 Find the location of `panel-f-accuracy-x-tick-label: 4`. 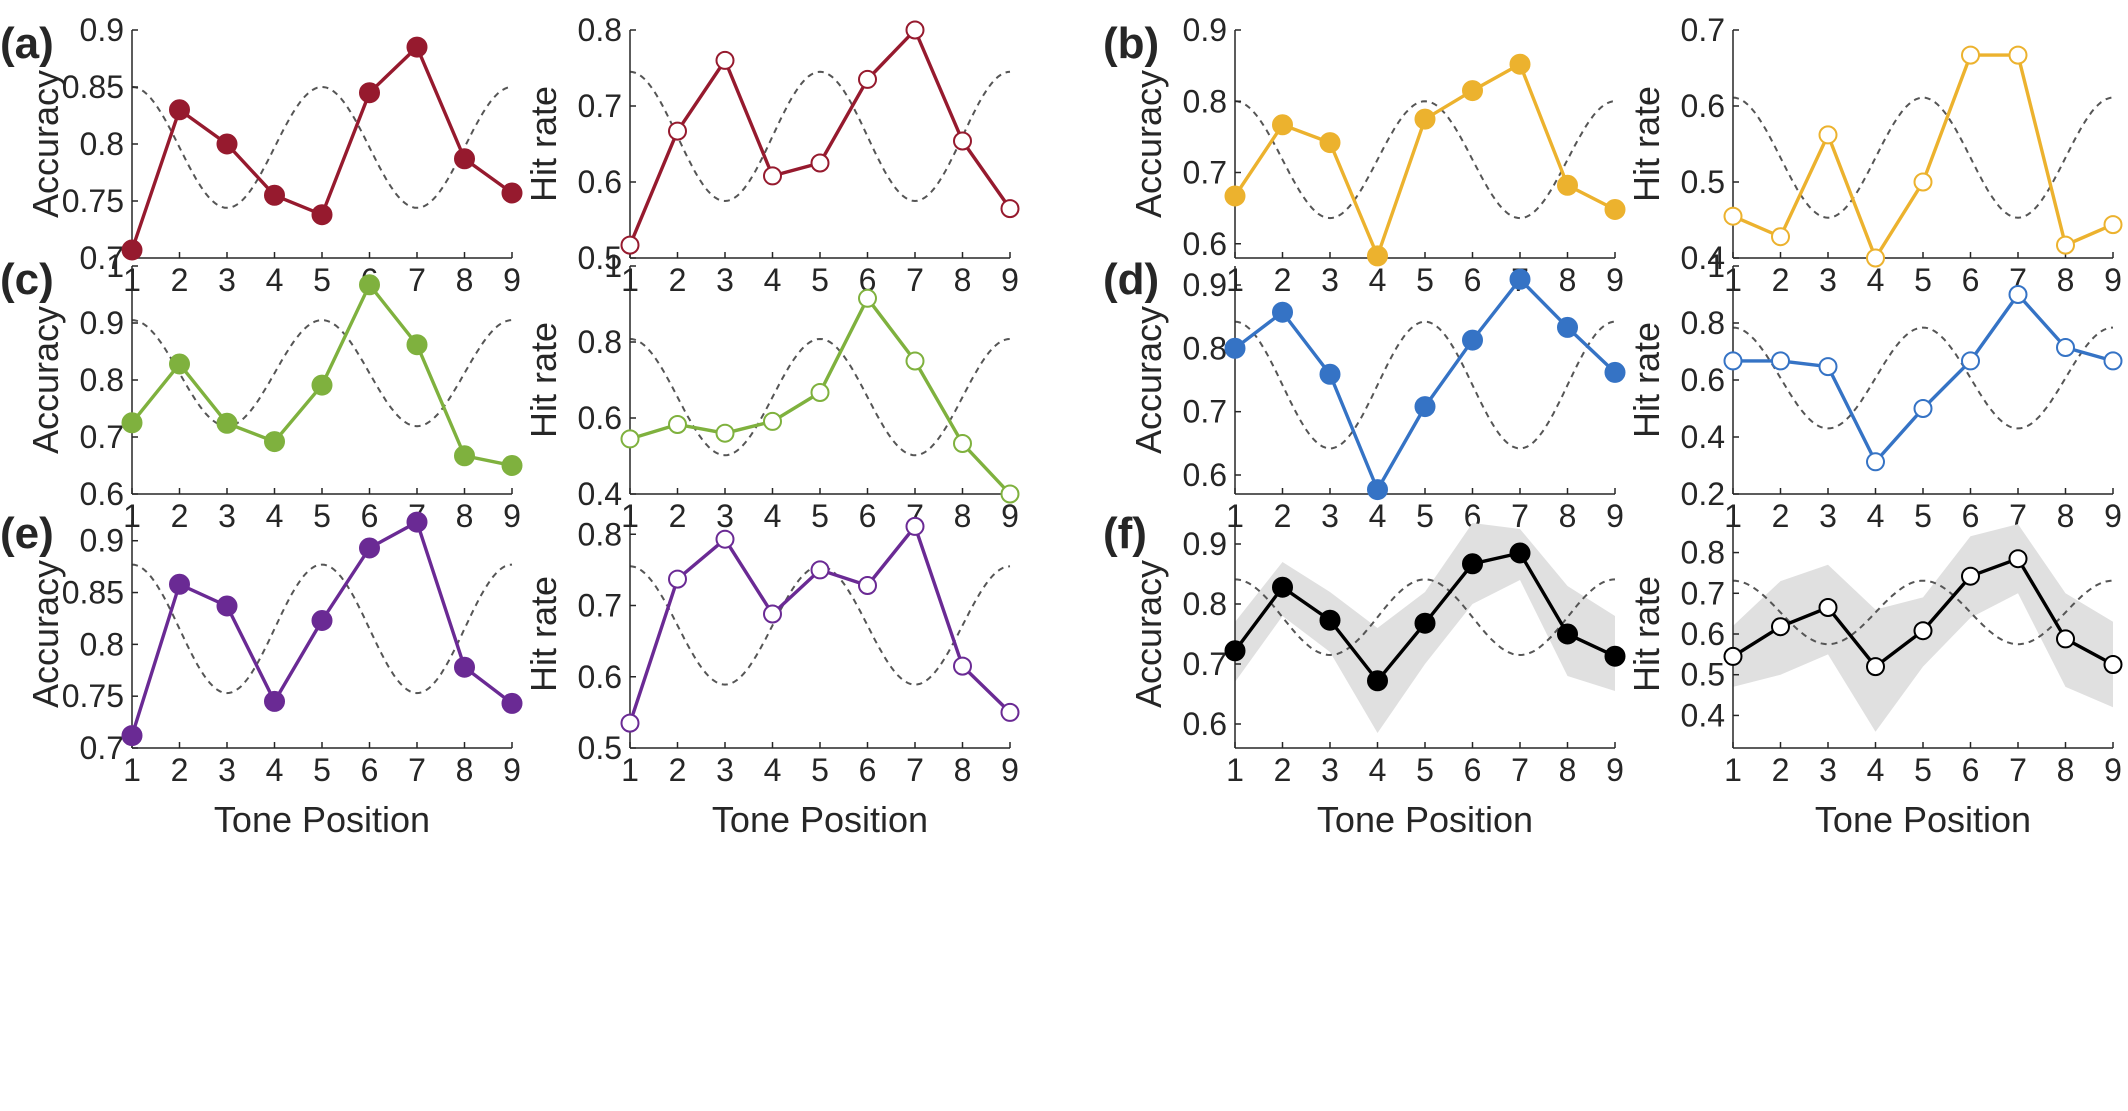

panel-f-accuracy-x-tick-label: 4 is located at coordinates (1378, 770).